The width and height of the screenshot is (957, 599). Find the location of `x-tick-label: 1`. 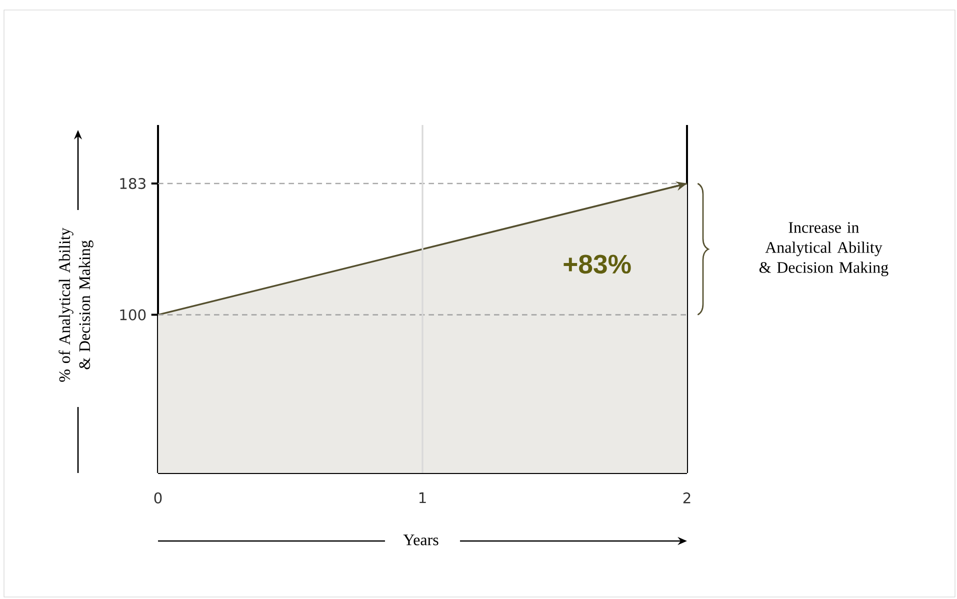

x-tick-label: 1 is located at coordinates (422, 498).